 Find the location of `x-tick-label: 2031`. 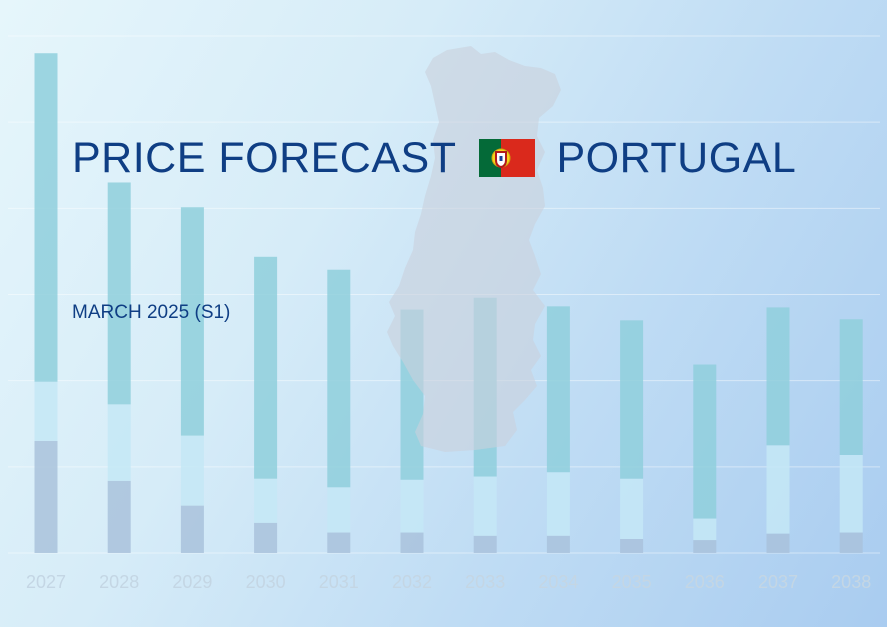

x-tick-label: 2031 is located at coordinates (339, 582).